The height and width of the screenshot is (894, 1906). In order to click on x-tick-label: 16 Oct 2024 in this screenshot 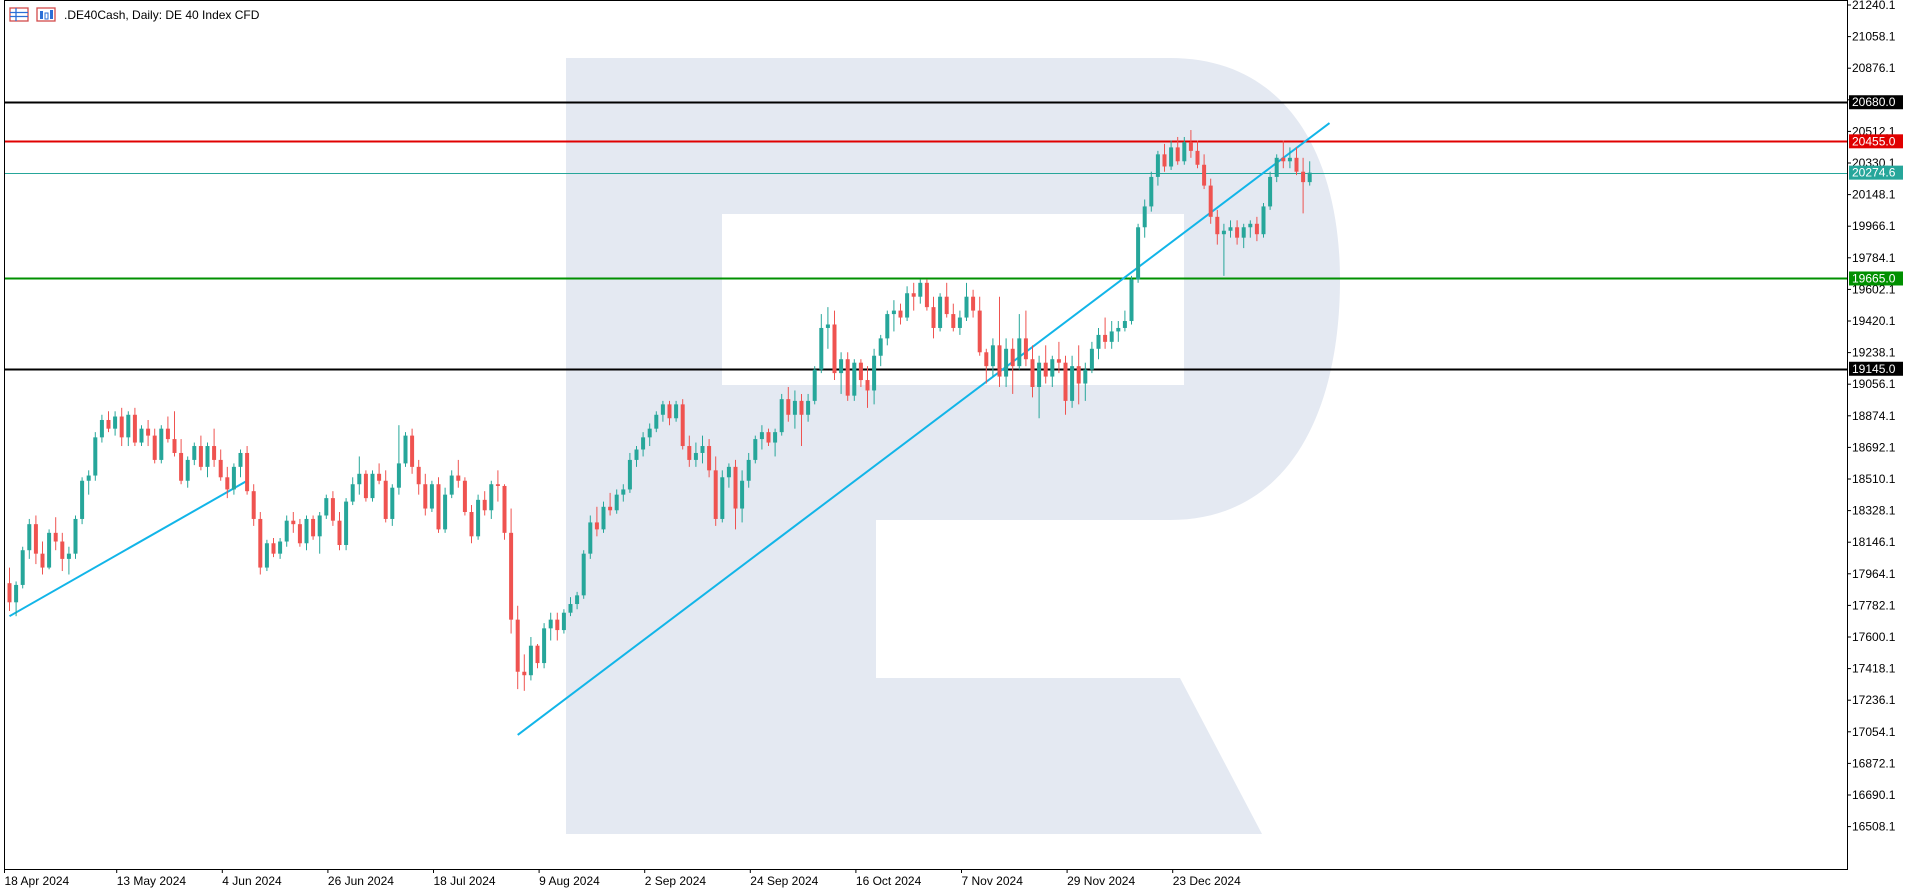, I will do `click(889, 881)`.